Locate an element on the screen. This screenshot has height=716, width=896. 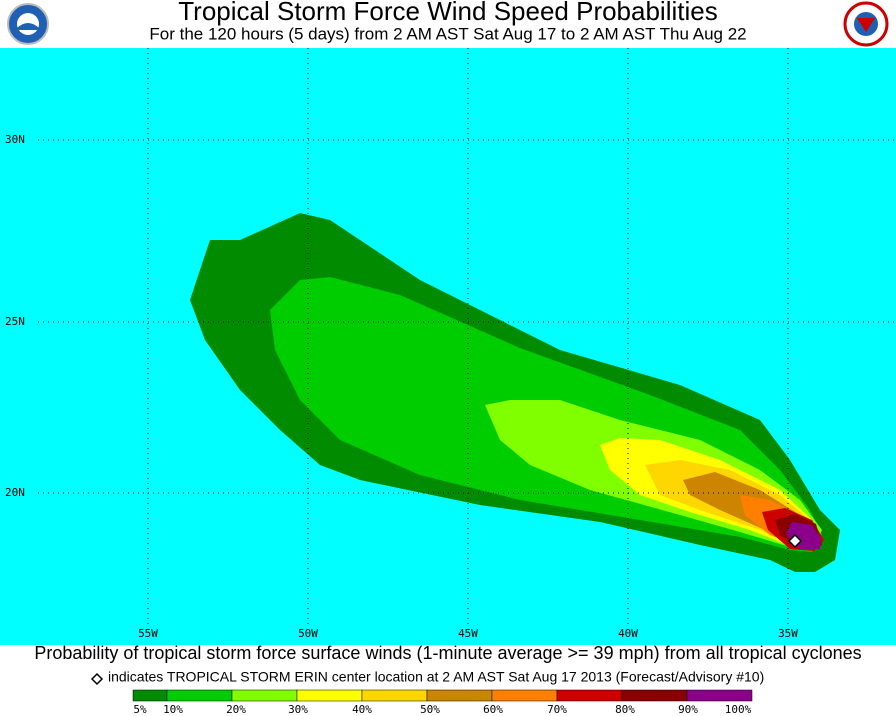
legend-label: 50% is located at coordinates (430, 709).